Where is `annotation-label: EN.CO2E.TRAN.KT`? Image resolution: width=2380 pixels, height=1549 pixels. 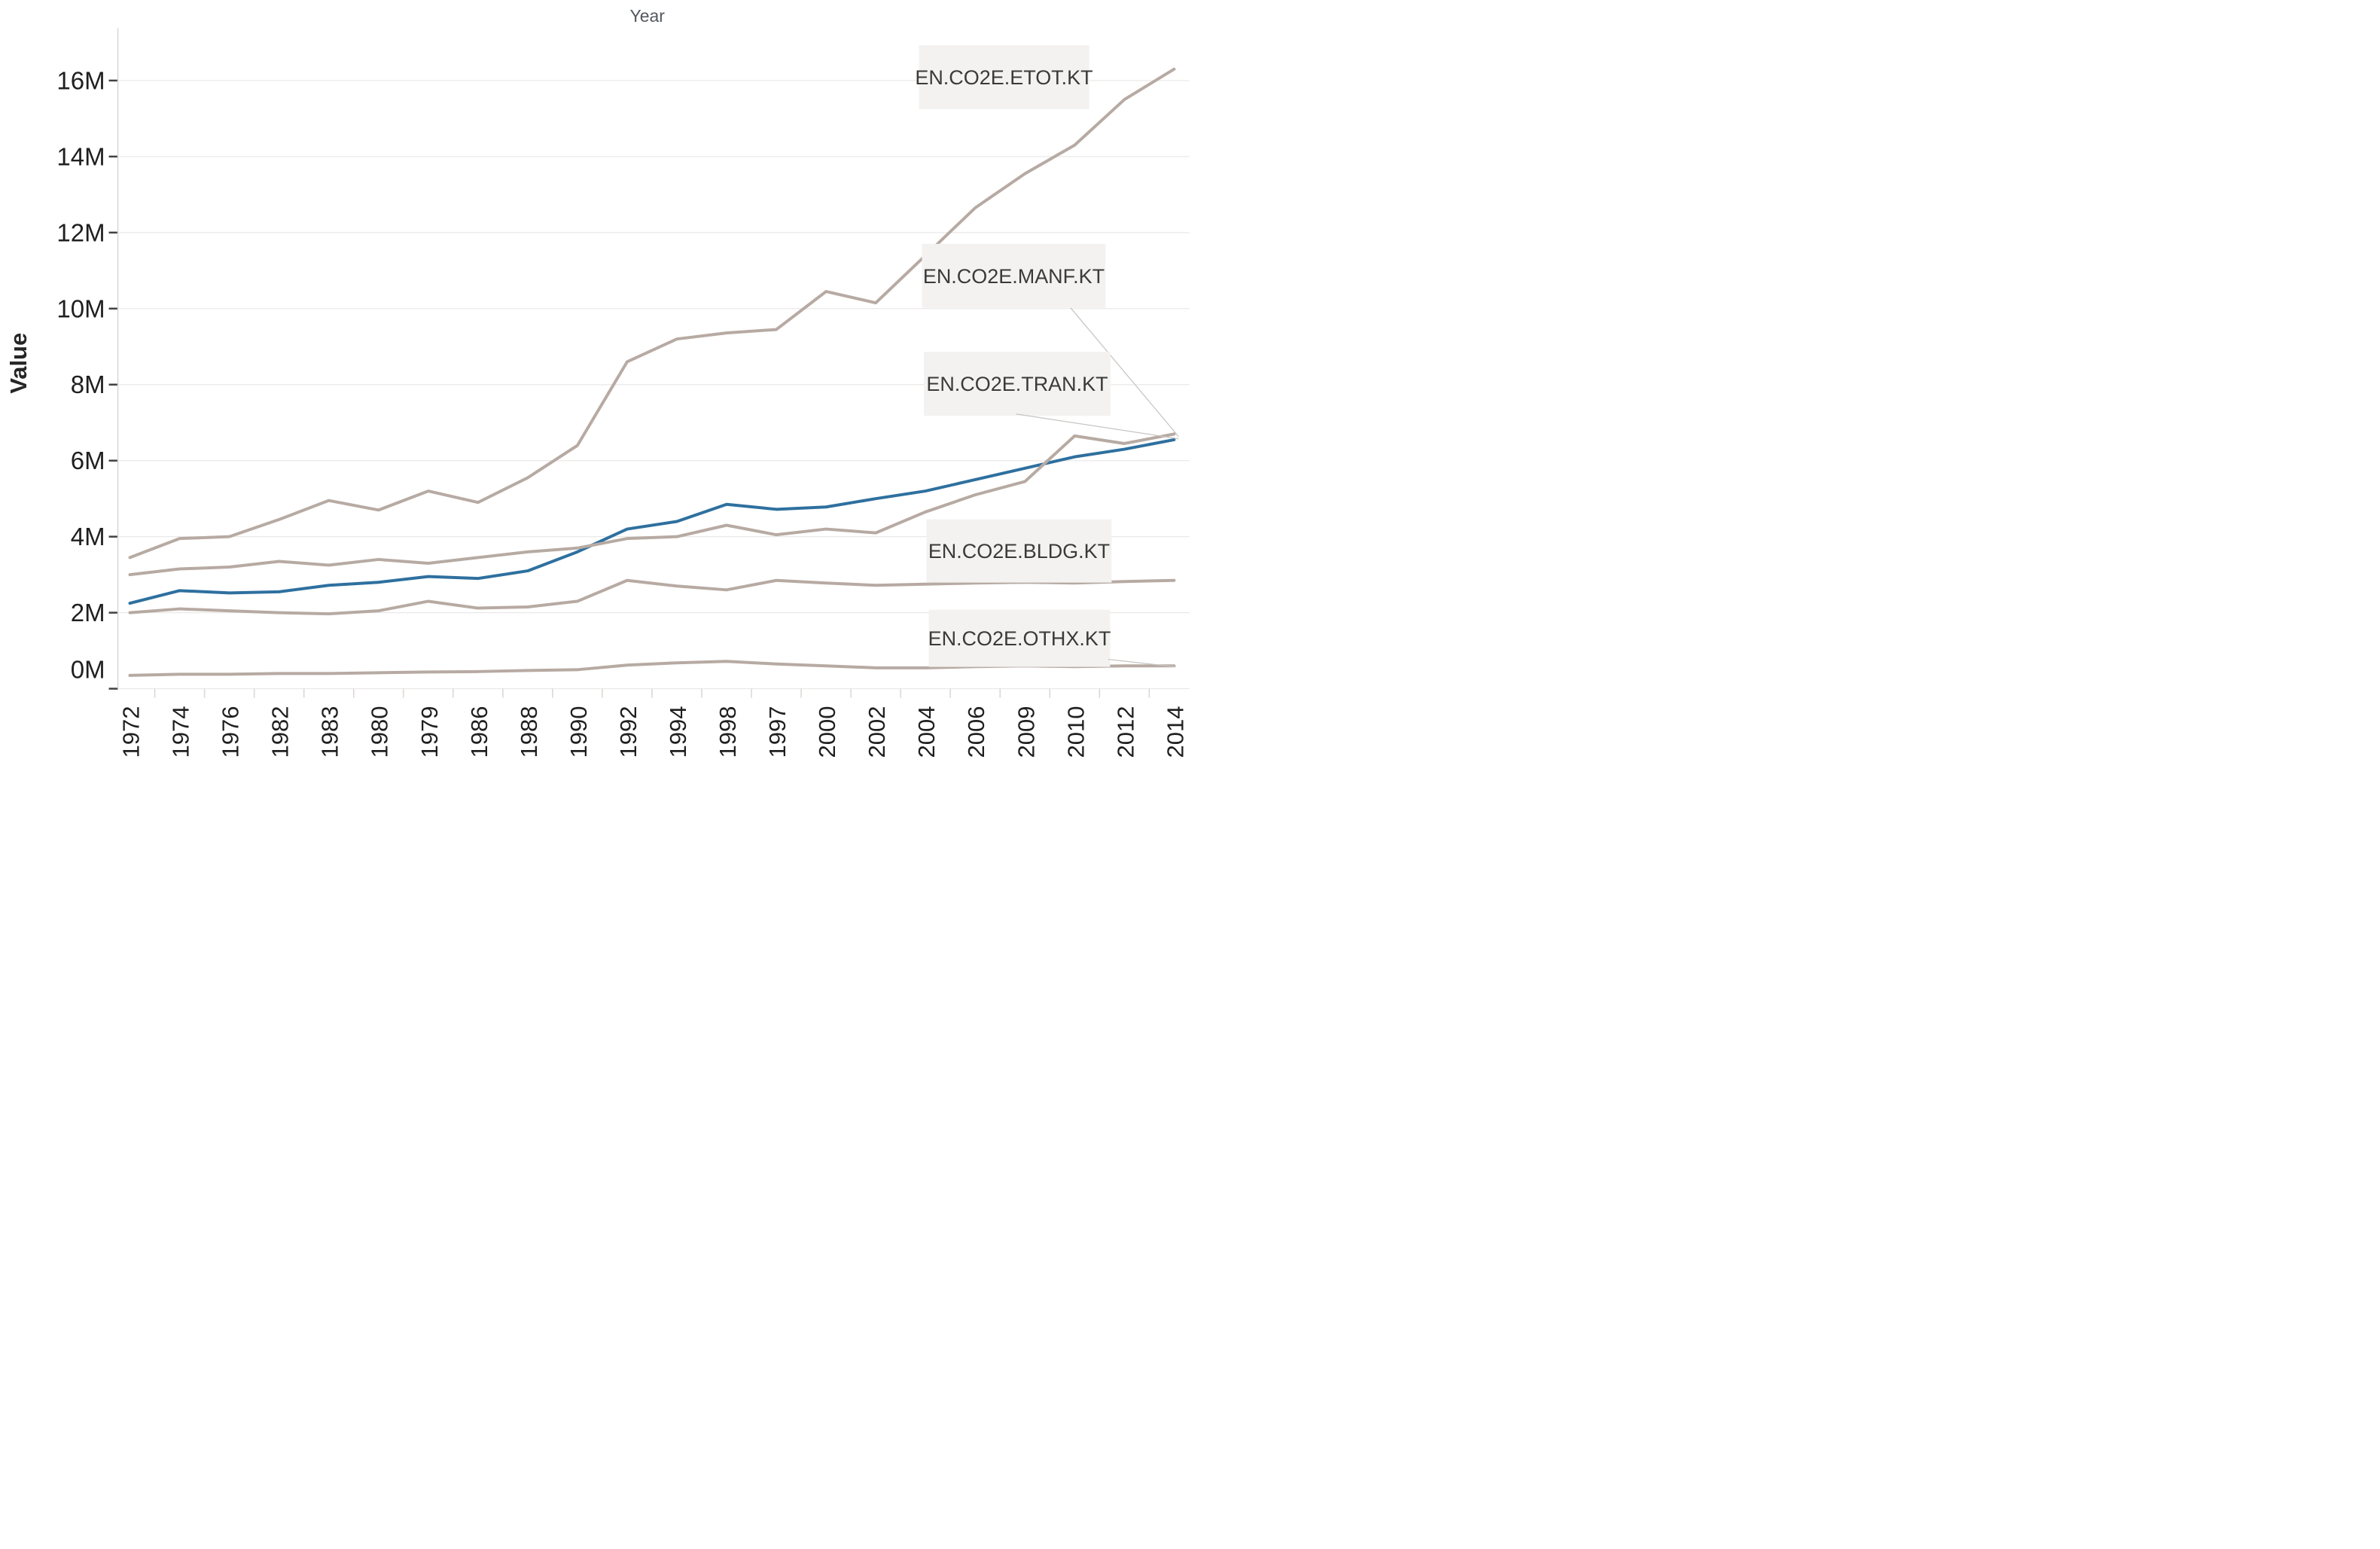 annotation-label: EN.CO2E.TRAN.KT is located at coordinates (1017, 384).